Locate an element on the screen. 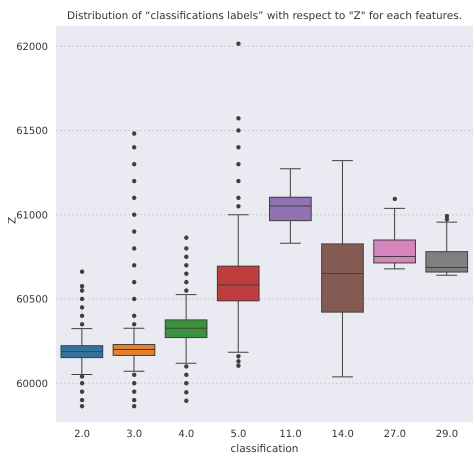 This screenshot has width=473, height=454. x-tick-label: 4.0 is located at coordinates (186, 434).